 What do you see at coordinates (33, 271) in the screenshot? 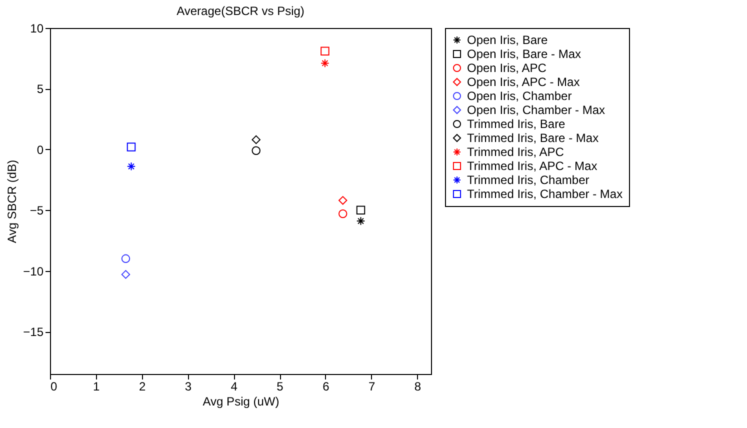
I see `y-tick-label: −10` at bounding box center [33, 271].